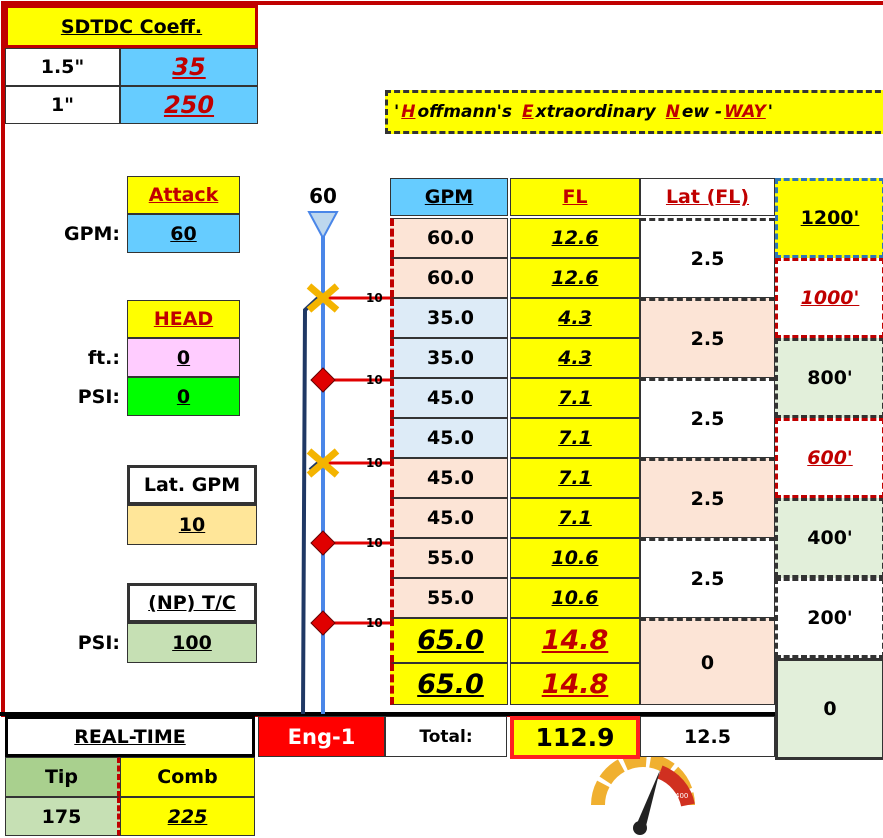 This screenshot has width=883, height=838. Describe the element at coordinates (187, 816) in the screenshot. I see `comb-value: 225` at that location.